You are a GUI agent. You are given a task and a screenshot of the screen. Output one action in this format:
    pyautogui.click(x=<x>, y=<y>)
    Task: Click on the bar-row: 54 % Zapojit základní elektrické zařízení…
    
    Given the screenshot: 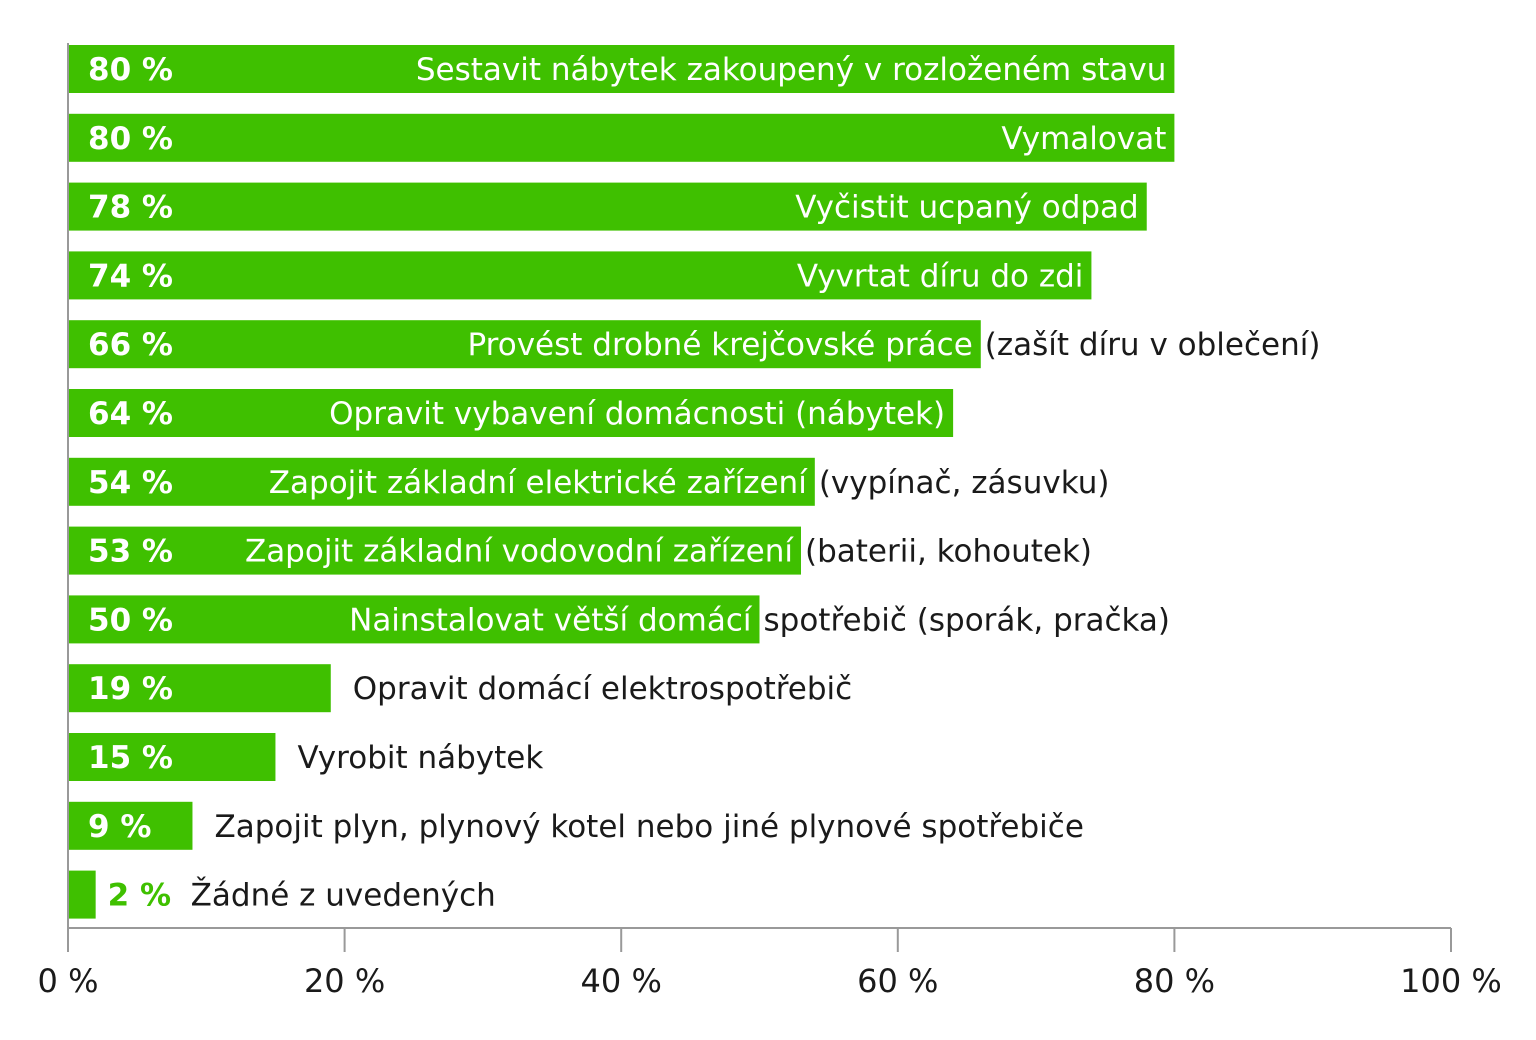 What is the action you would take?
    pyautogui.click(x=589, y=481)
    